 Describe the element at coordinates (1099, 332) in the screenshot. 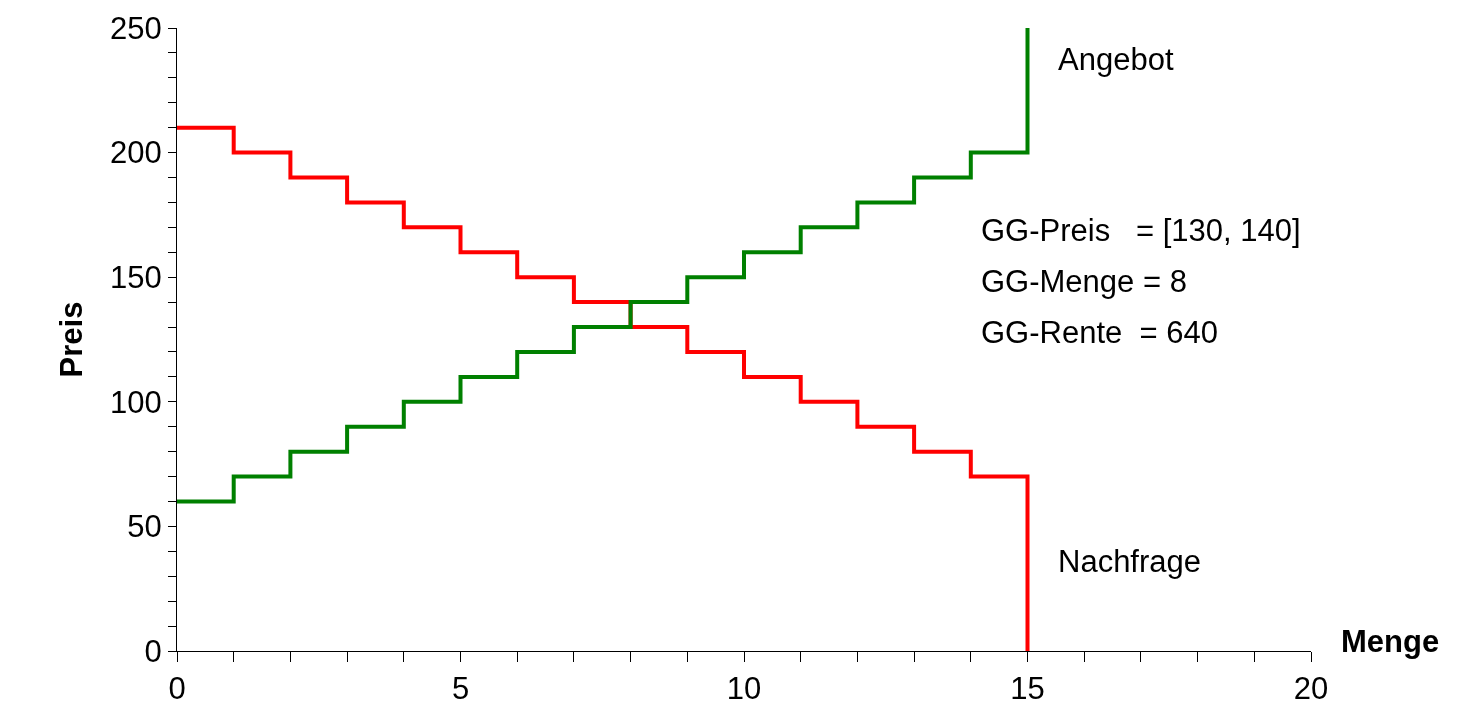

I see `annotation: GG-Rente = 640` at that location.